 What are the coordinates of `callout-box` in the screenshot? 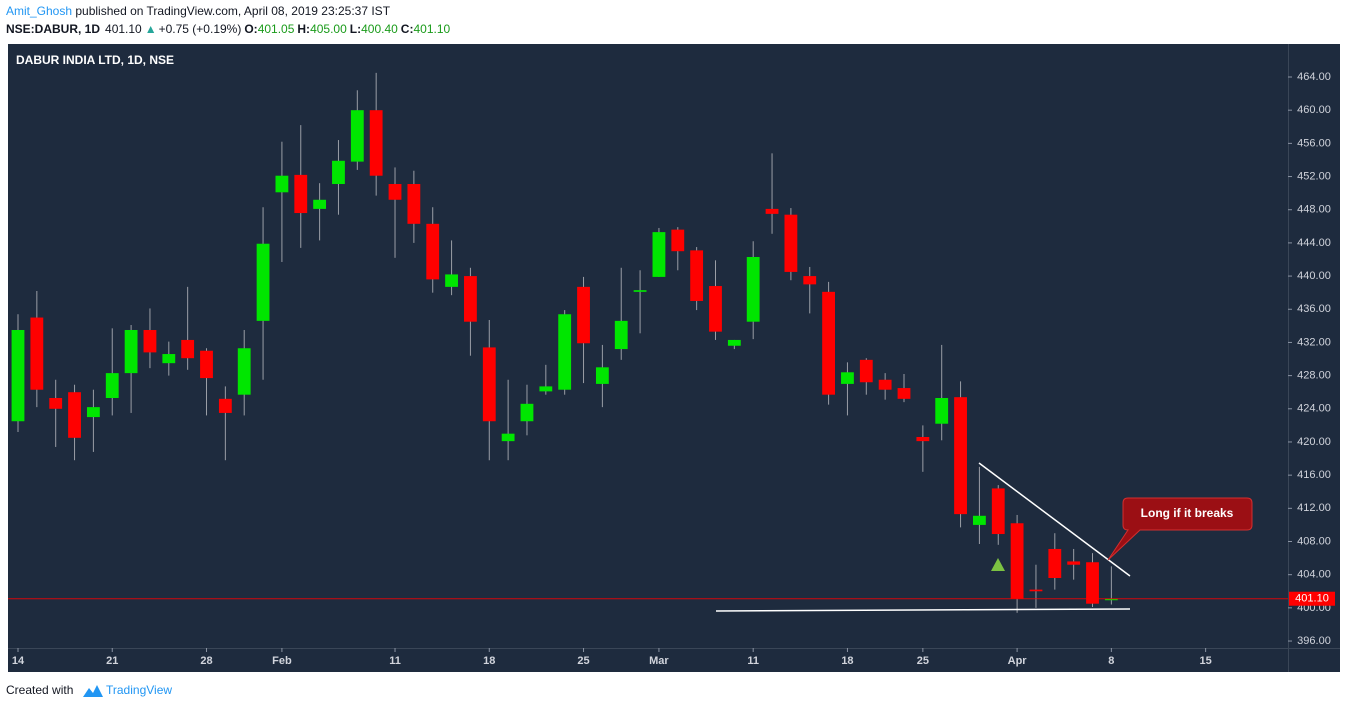 It's located at (1180, 529).